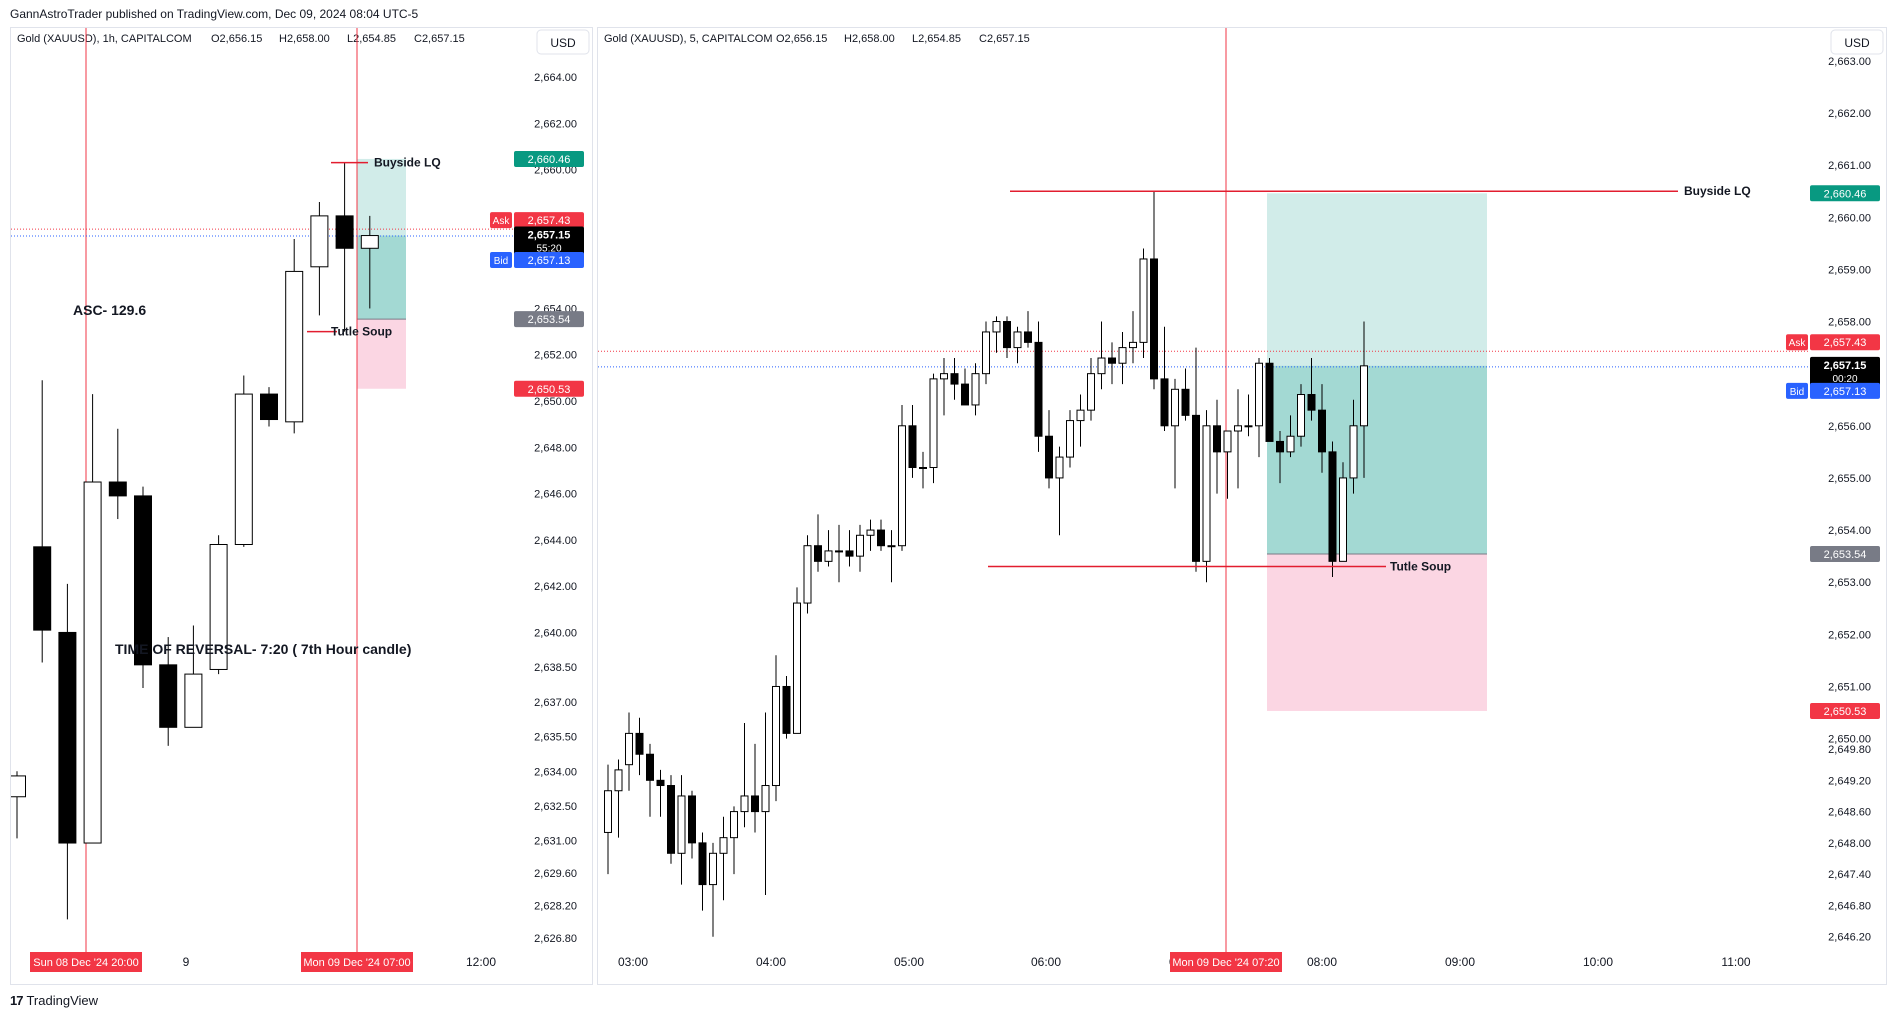 This screenshot has width=1894, height=1018. I want to click on time-badge, so click(1226, 962).